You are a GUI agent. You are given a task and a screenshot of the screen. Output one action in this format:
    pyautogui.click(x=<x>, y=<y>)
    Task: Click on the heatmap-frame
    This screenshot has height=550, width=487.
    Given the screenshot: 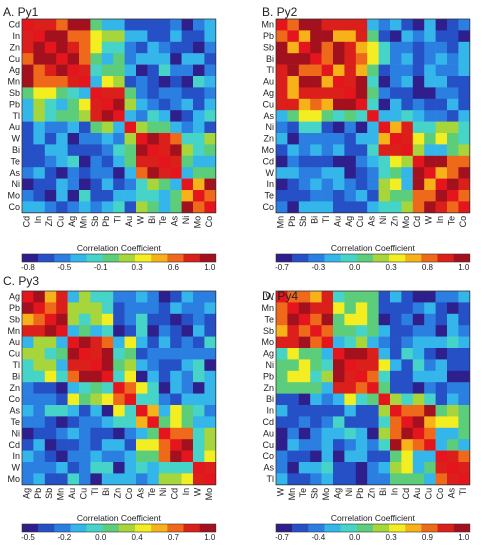 What is the action you would take?
    pyautogui.click(x=373, y=116)
    